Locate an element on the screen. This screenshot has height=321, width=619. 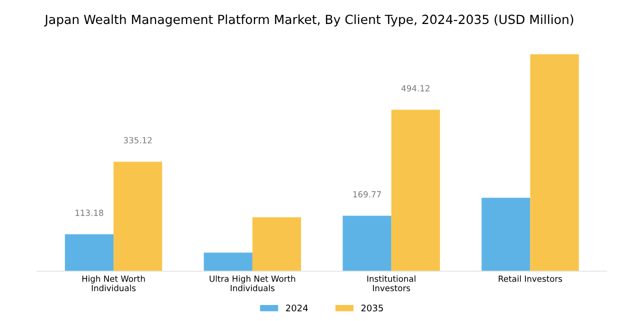
x-tick-label: Retail Investors is located at coordinates (530, 278).